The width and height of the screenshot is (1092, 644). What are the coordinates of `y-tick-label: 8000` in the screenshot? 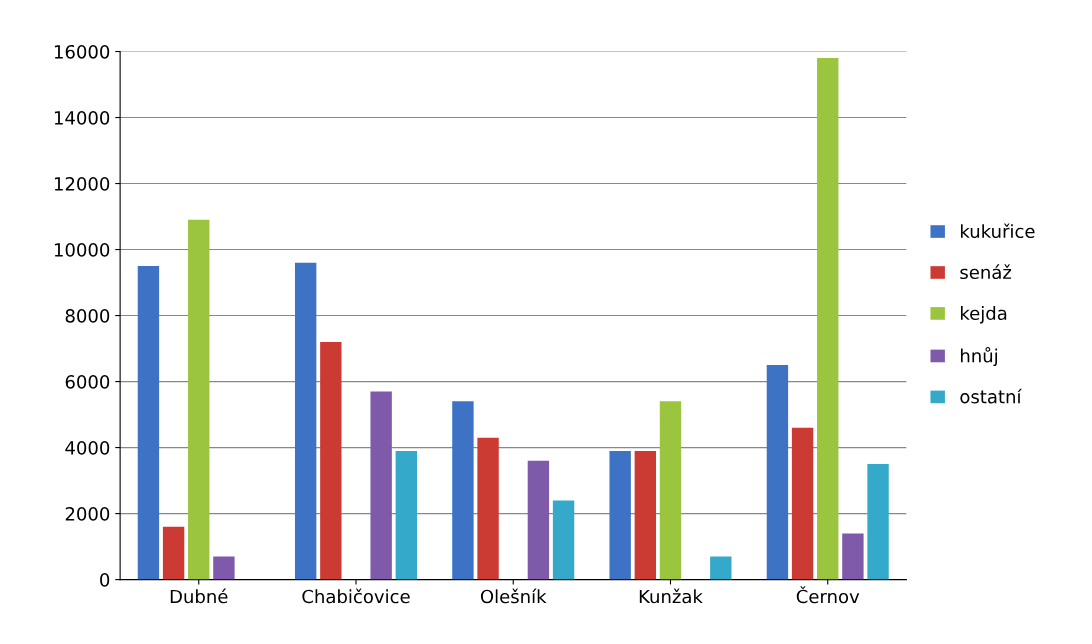 It's located at (87, 316).